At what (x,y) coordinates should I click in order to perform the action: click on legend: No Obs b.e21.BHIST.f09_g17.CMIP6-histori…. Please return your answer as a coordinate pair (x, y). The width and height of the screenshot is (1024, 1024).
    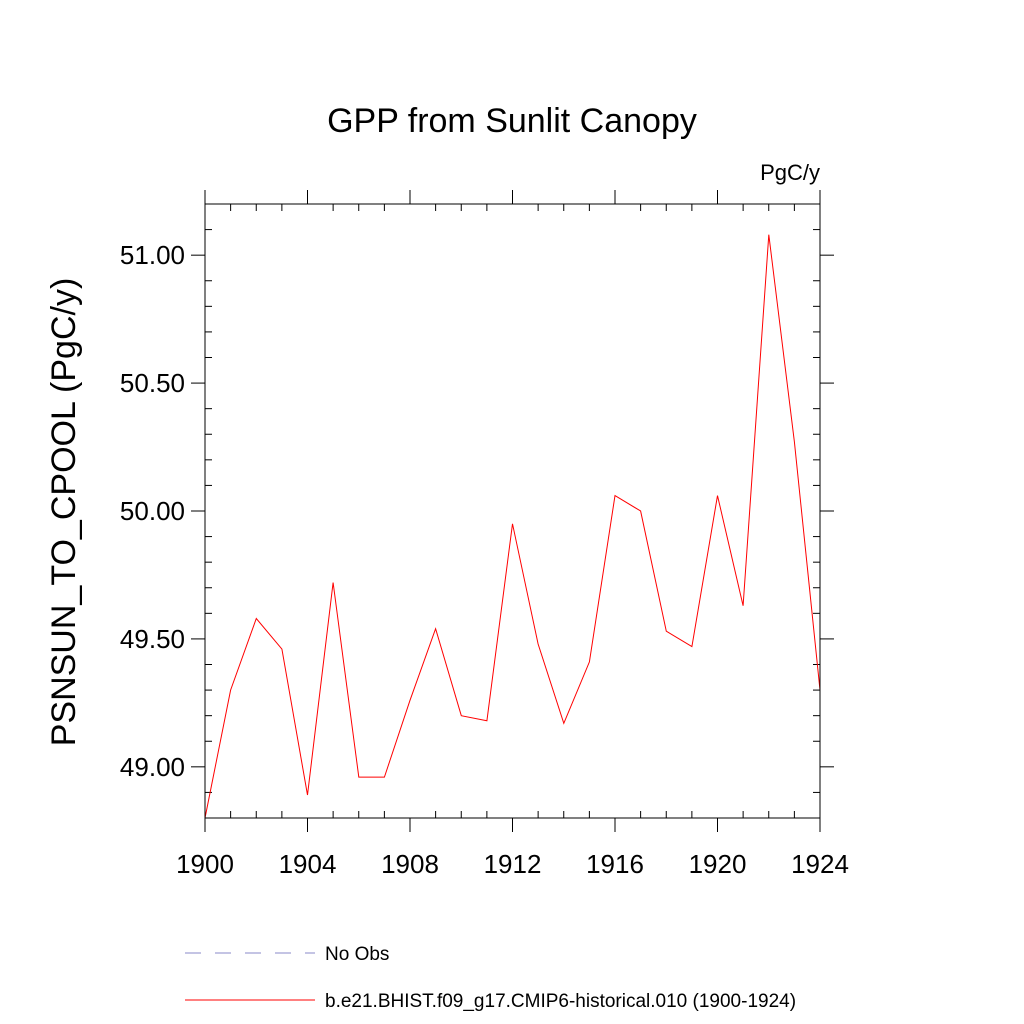
    Looking at the image, I should click on (490, 978).